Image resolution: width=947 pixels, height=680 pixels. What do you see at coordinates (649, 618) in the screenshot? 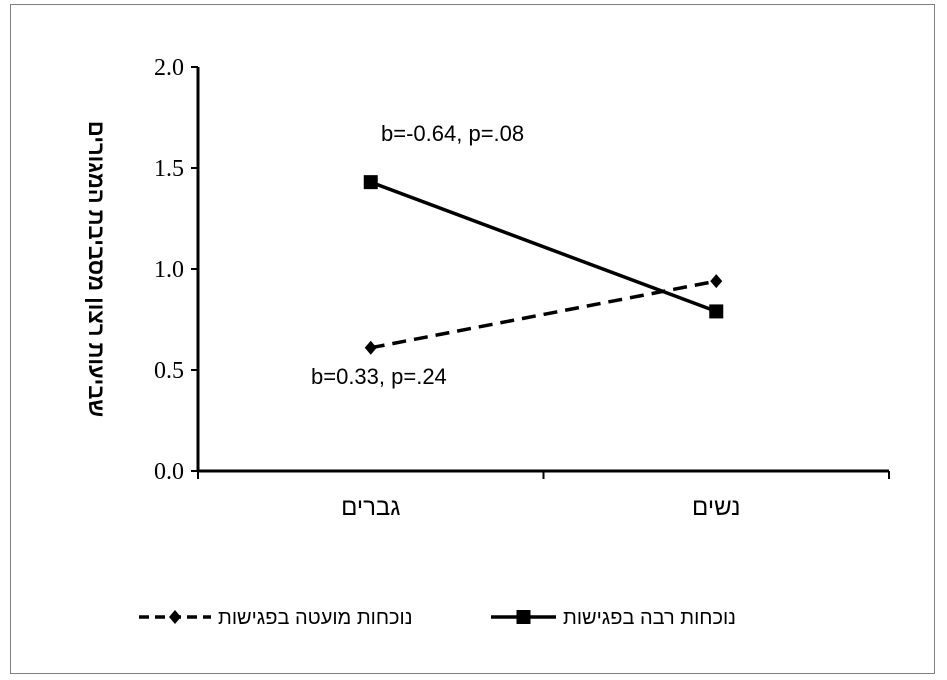
I see `legend-label: נוכחות רבה בפגישות` at bounding box center [649, 618].